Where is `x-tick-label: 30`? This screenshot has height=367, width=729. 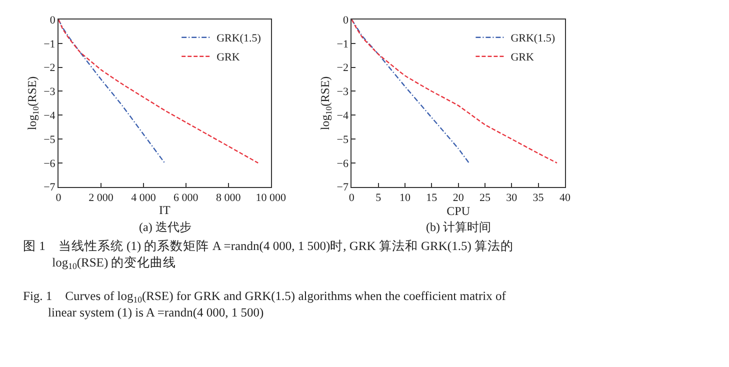
x-tick-label: 30 is located at coordinates (512, 198).